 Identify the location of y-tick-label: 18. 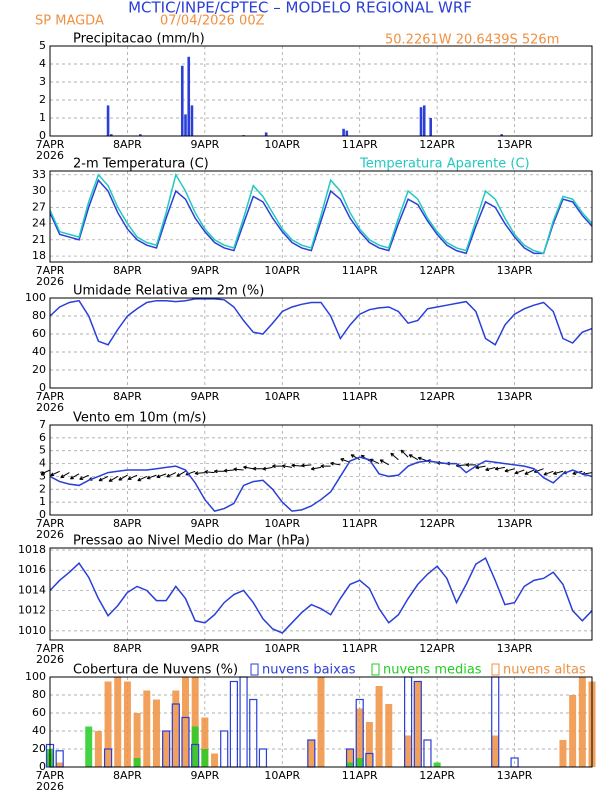
(39, 255).